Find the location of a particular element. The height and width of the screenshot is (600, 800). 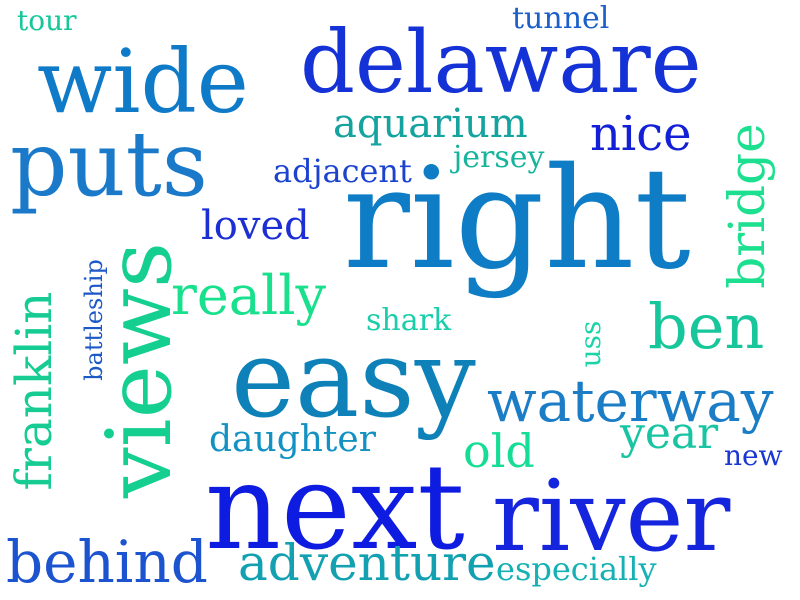

word-behind: behind is located at coordinates (107, 562).